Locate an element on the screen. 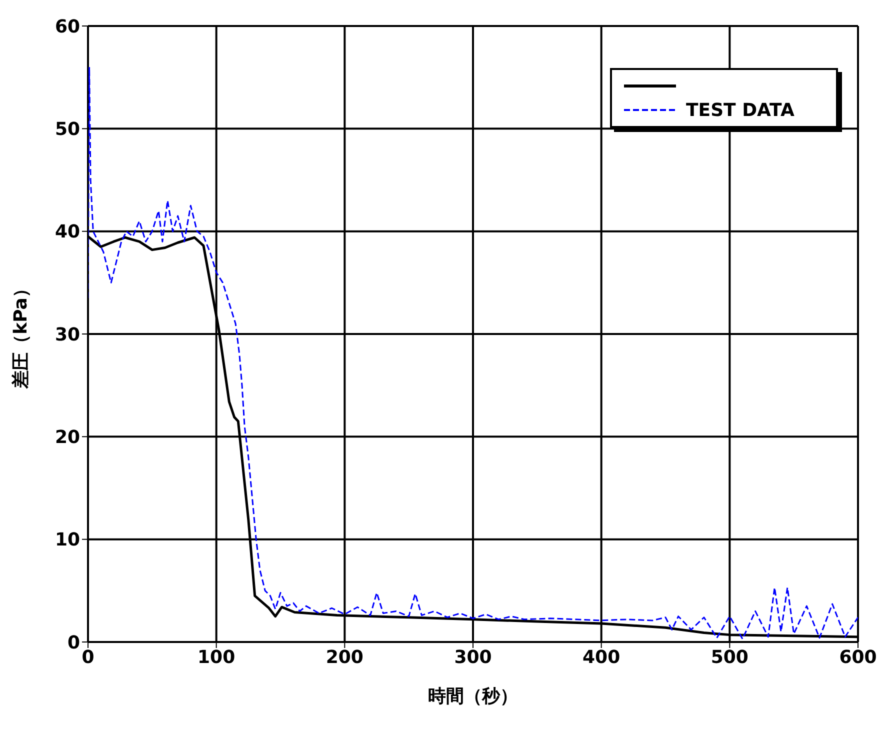 The image size is (887, 740). x-tick-label: 400 is located at coordinates (601, 657).